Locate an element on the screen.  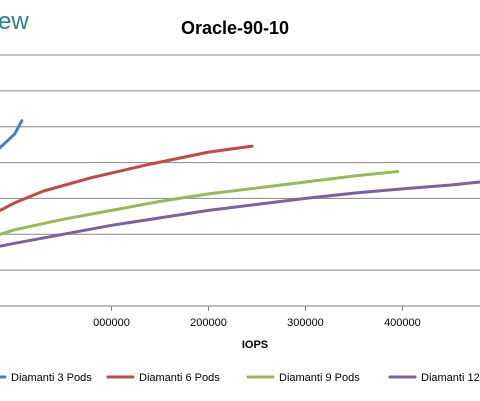
legend-label-3: Diamanti 9 Pods is located at coordinates (319, 378).